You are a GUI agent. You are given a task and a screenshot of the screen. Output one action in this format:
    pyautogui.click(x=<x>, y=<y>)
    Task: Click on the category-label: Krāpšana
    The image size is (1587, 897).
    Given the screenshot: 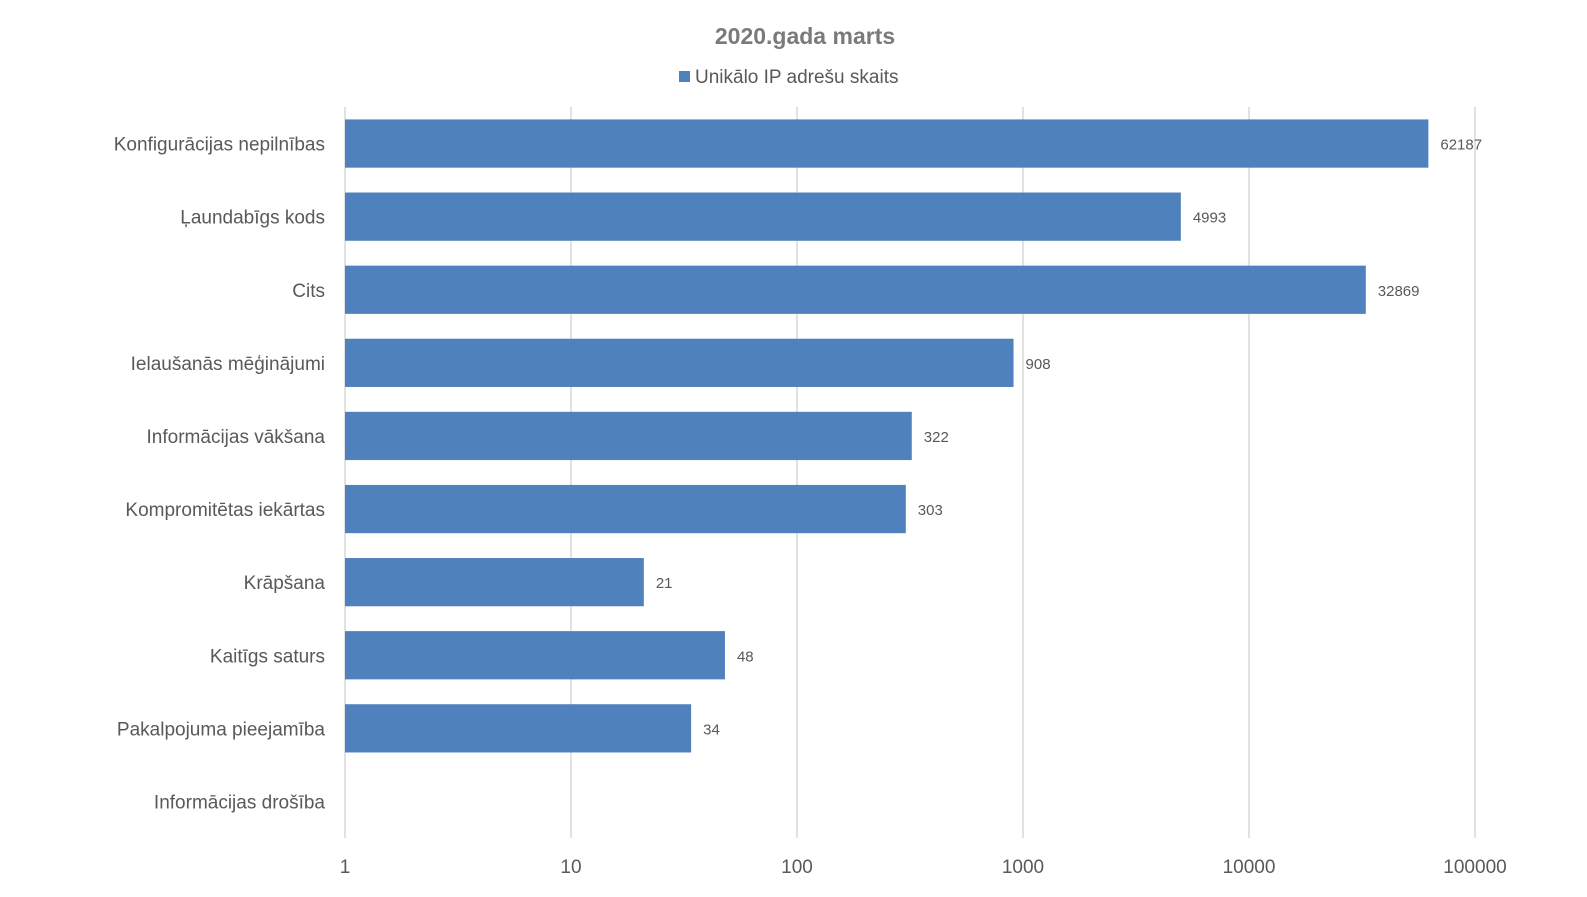 What is the action you would take?
    pyautogui.click(x=285, y=583)
    